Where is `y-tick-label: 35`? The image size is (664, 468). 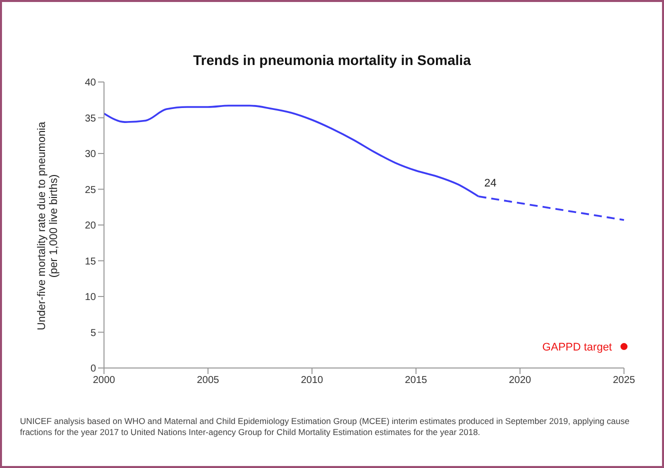 y-tick-label: 35 is located at coordinates (90, 118).